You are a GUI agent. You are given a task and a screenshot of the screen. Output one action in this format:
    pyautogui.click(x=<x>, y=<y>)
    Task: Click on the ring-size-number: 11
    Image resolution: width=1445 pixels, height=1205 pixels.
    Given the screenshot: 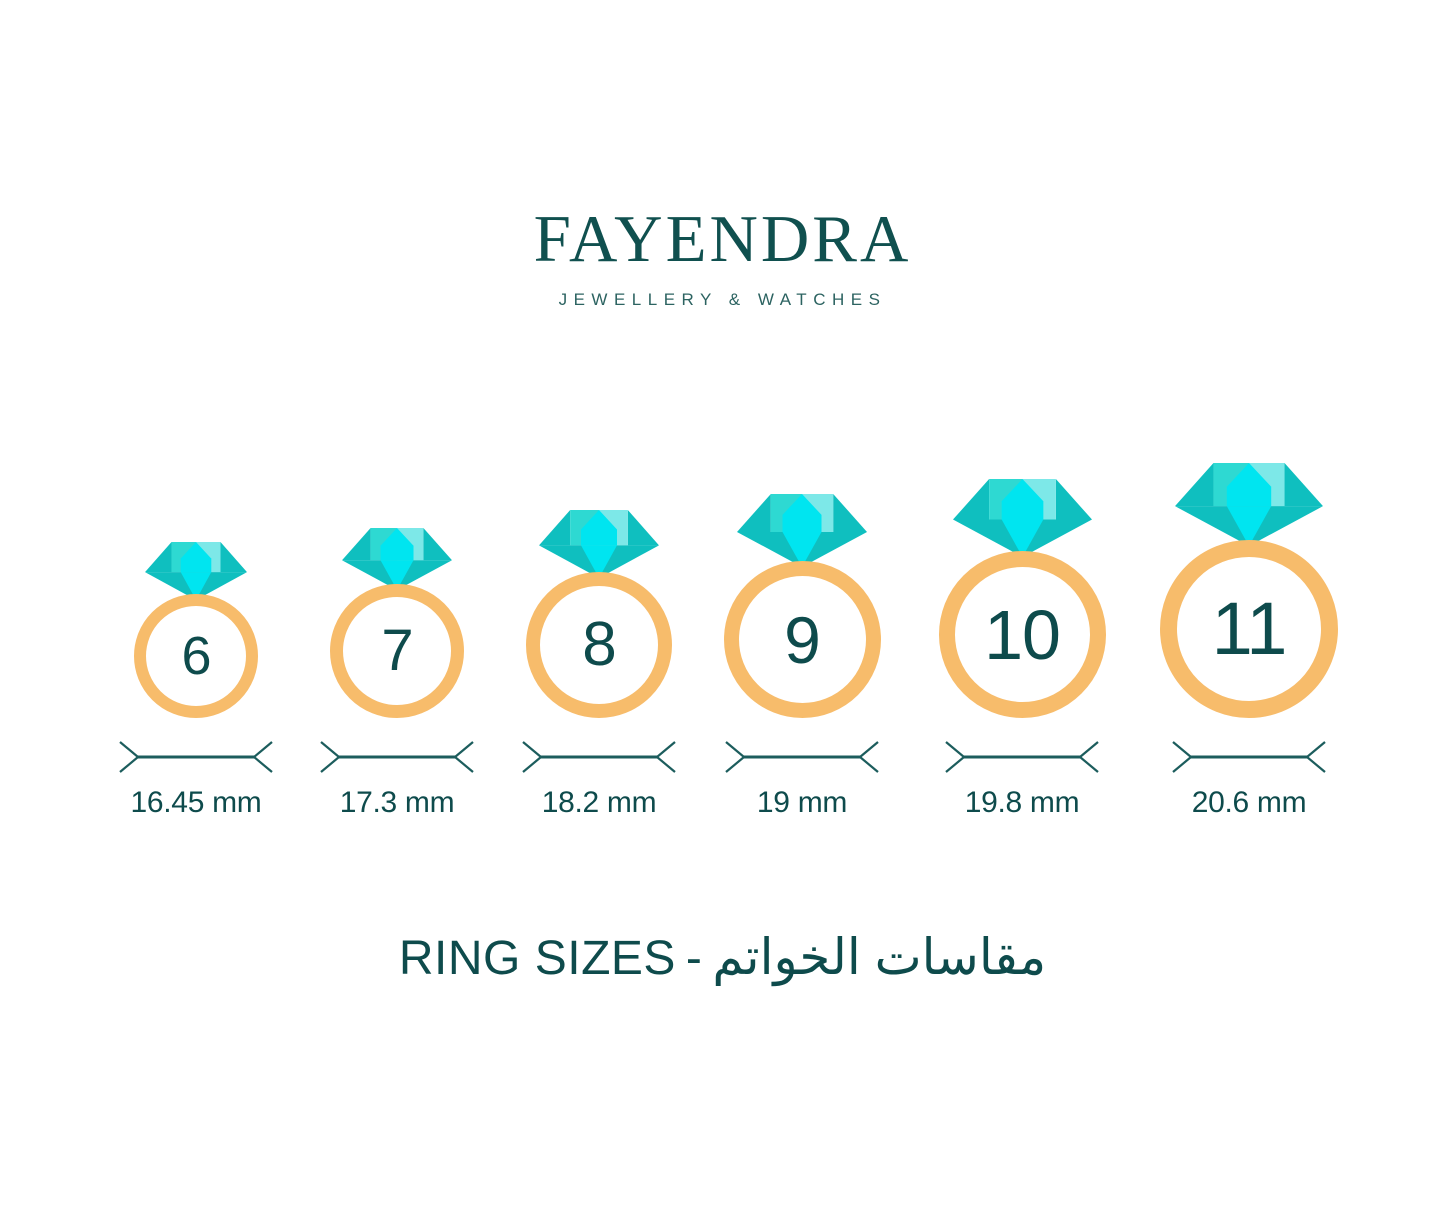 What is the action you would take?
    pyautogui.click(x=1249, y=628)
    